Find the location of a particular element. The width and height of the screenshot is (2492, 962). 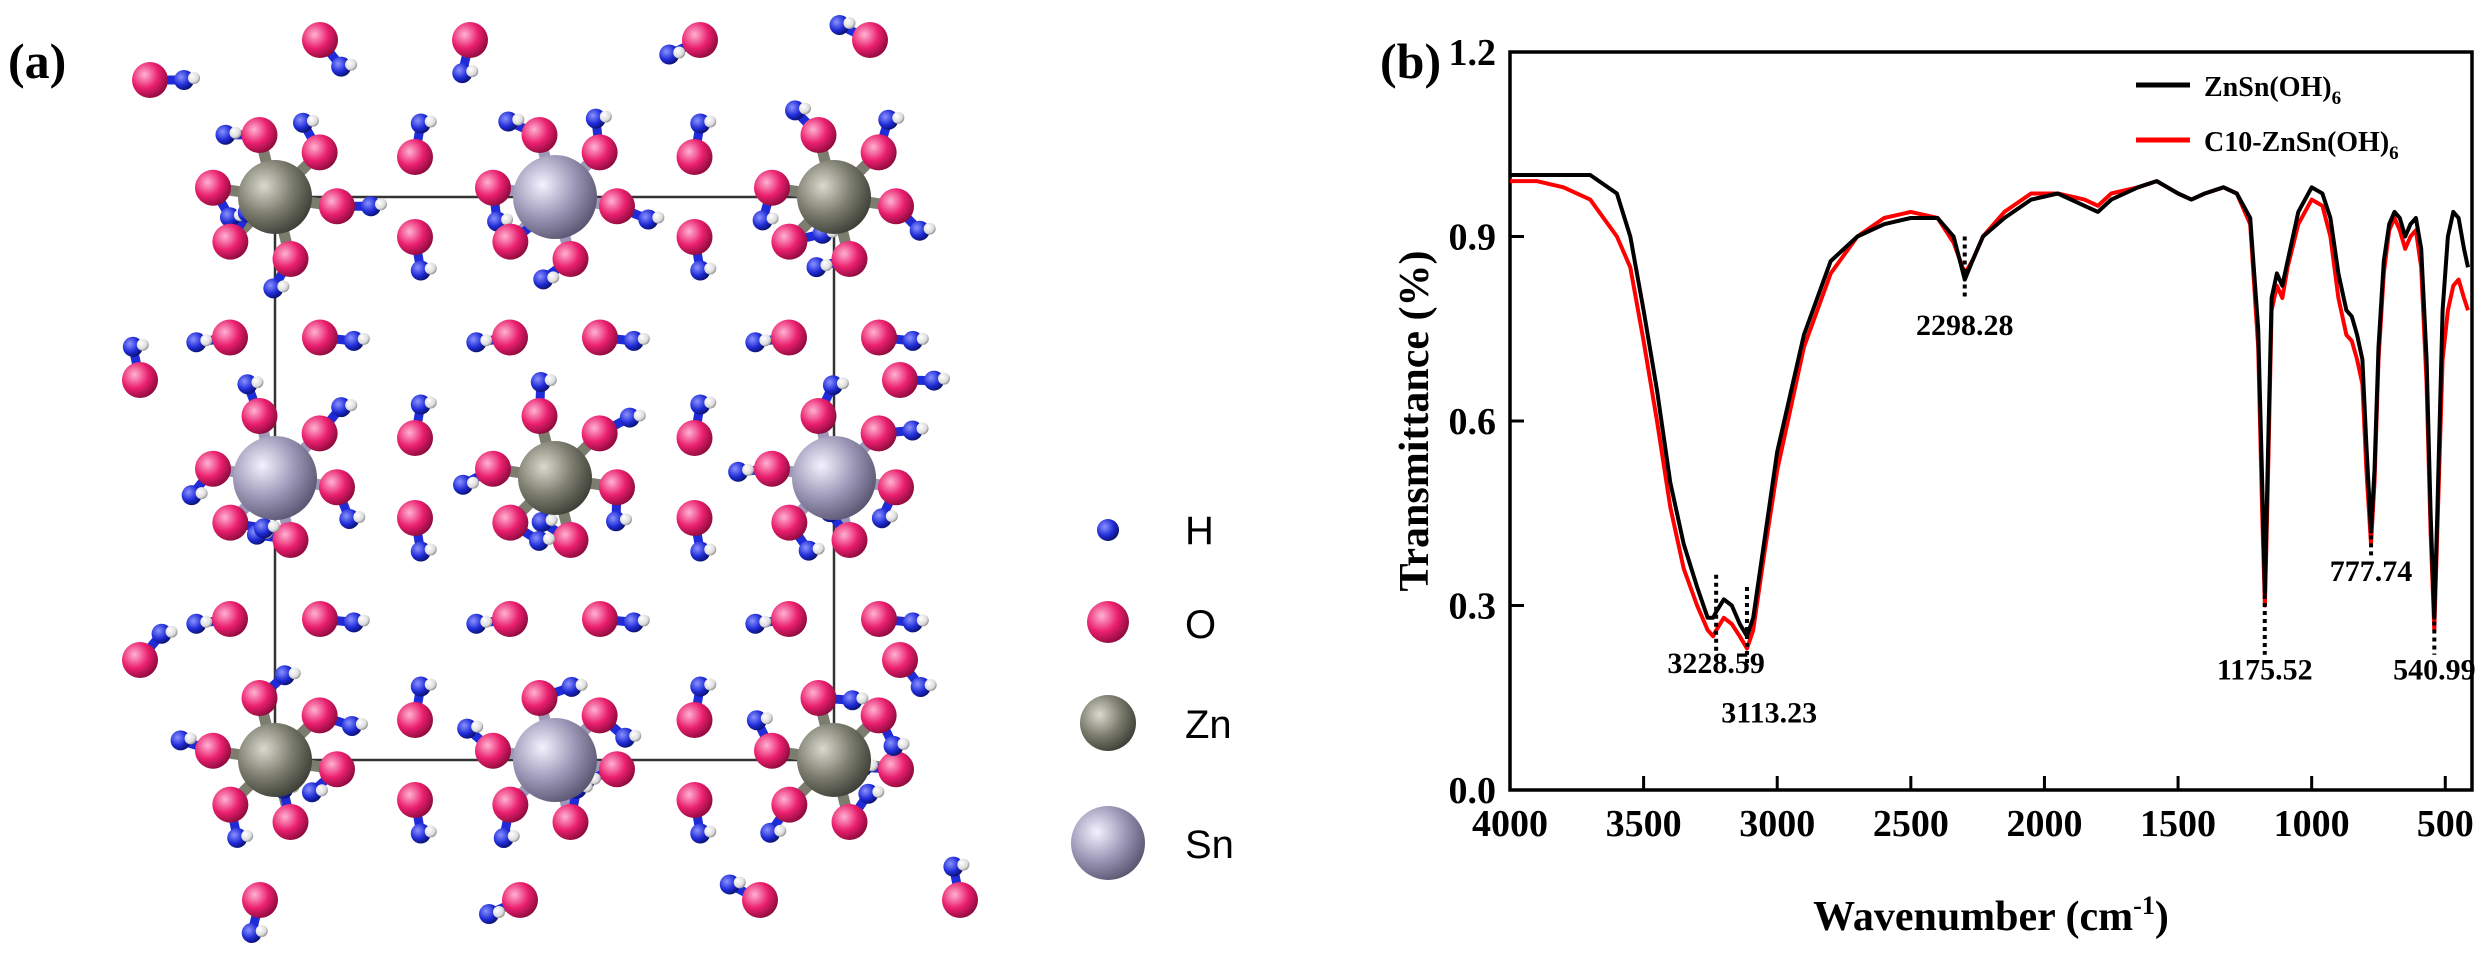

y-tick-label: 0.3 is located at coordinates (1473, 607).